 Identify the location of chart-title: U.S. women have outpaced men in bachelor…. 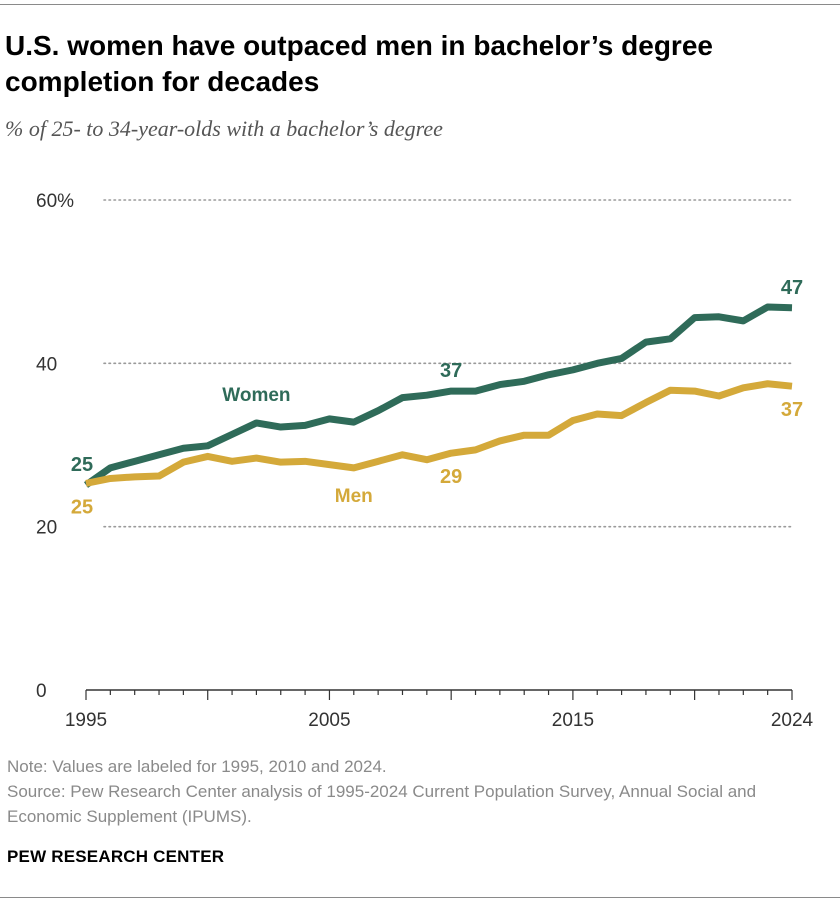
(359, 63).